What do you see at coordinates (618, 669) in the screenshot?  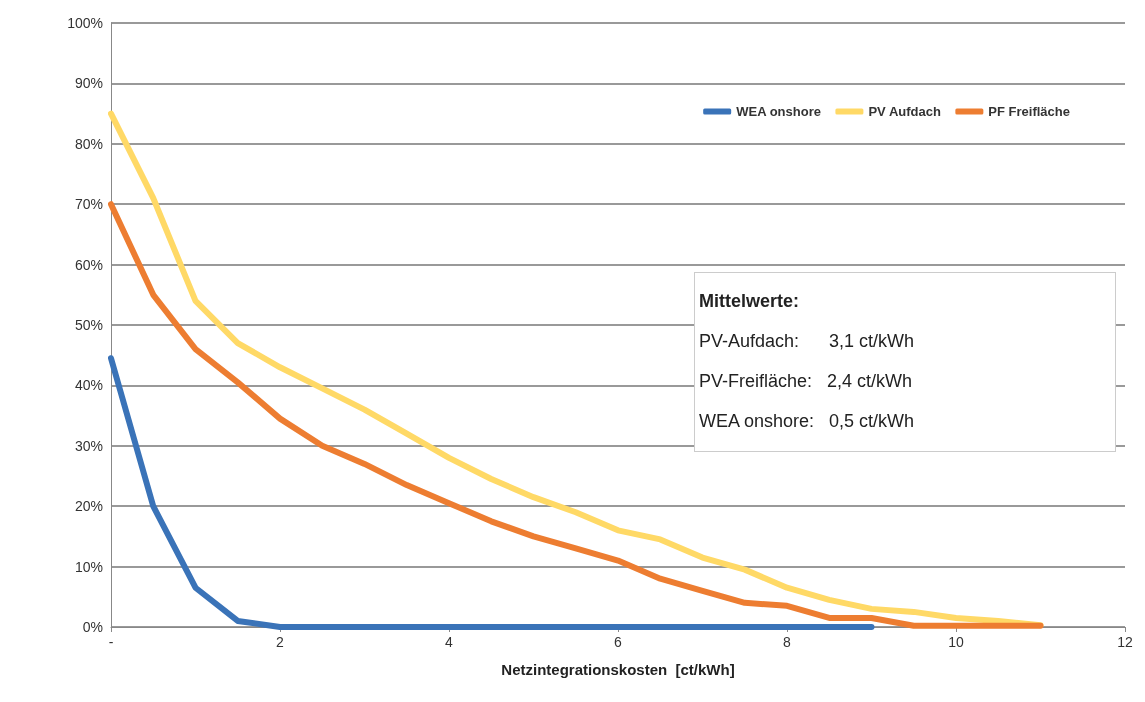 I see `x-axis-title: Netzintegrationskosten [ct/kWh]` at bounding box center [618, 669].